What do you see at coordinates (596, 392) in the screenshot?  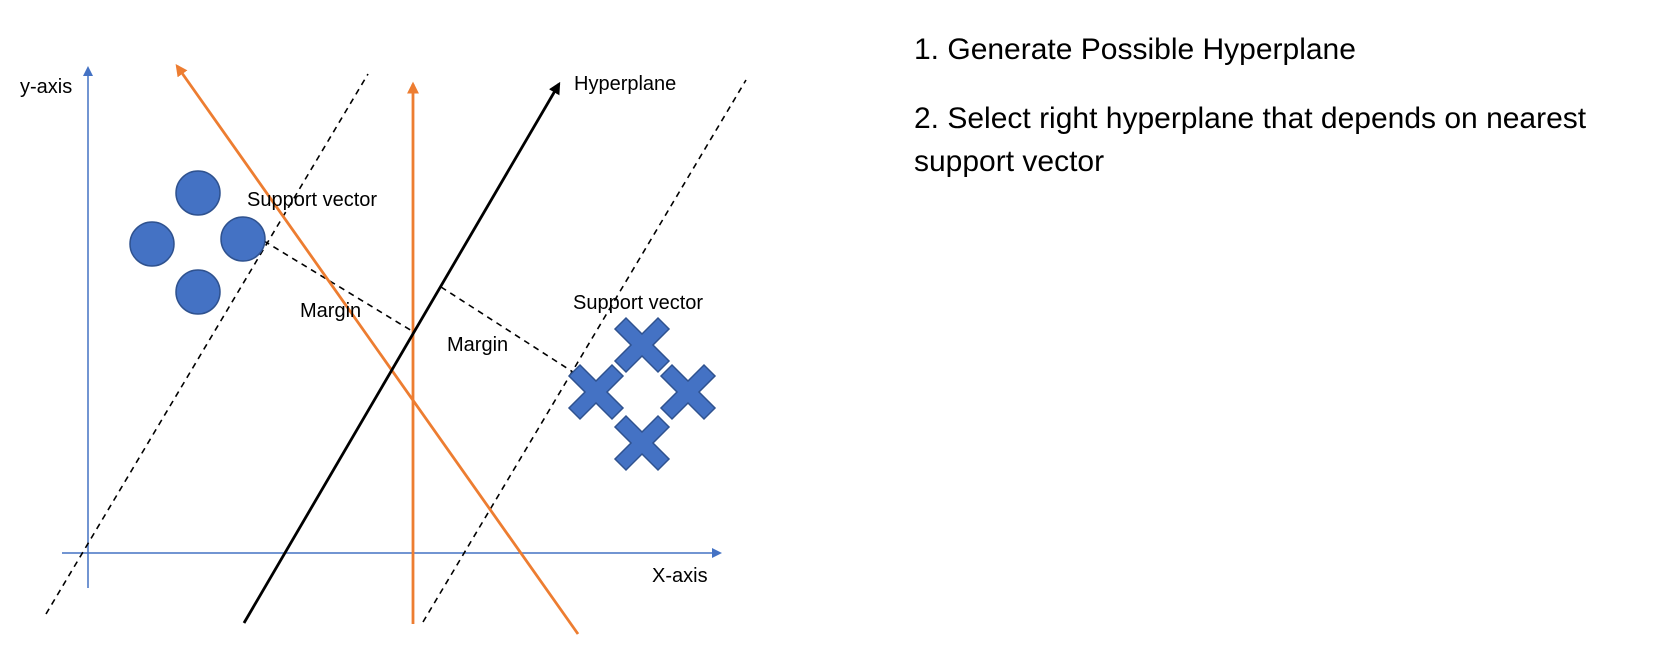 I see `support-vector-cross` at bounding box center [596, 392].